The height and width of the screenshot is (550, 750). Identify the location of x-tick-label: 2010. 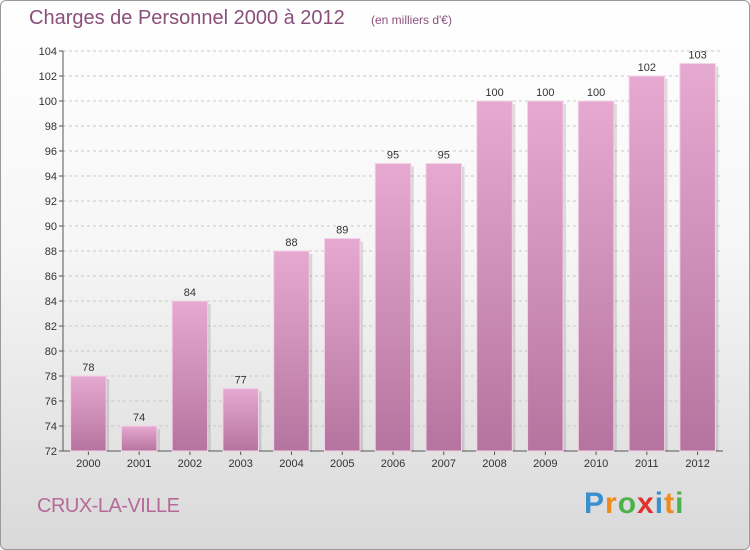
(596, 464).